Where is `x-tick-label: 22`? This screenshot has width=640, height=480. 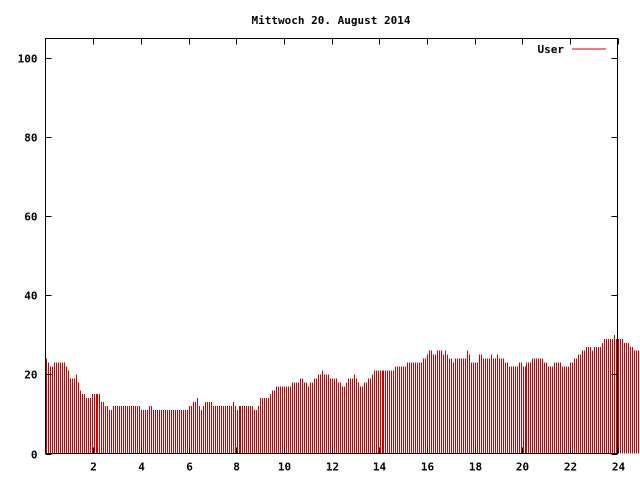
x-tick-label: 22 is located at coordinates (570, 467).